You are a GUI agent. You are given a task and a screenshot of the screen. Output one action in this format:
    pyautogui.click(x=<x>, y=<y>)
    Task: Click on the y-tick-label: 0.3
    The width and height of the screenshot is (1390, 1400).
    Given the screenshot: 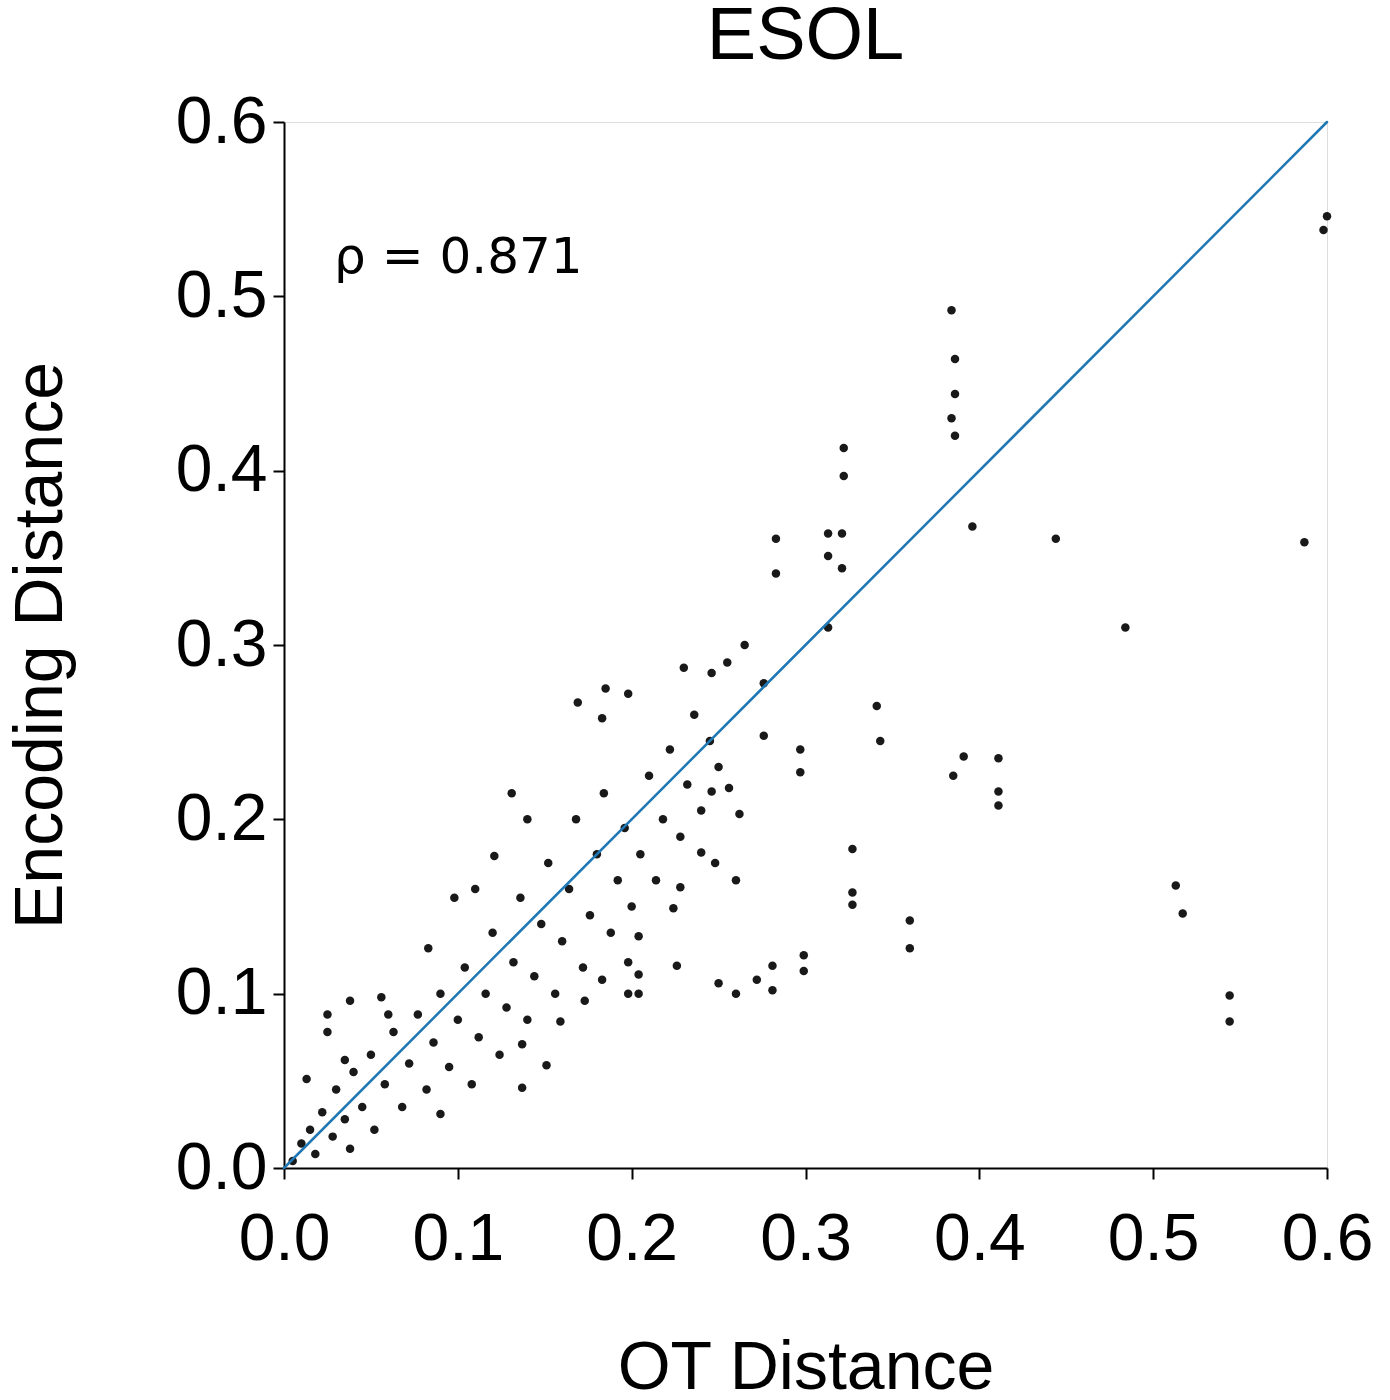 What is the action you would take?
    pyautogui.click(x=221, y=642)
    